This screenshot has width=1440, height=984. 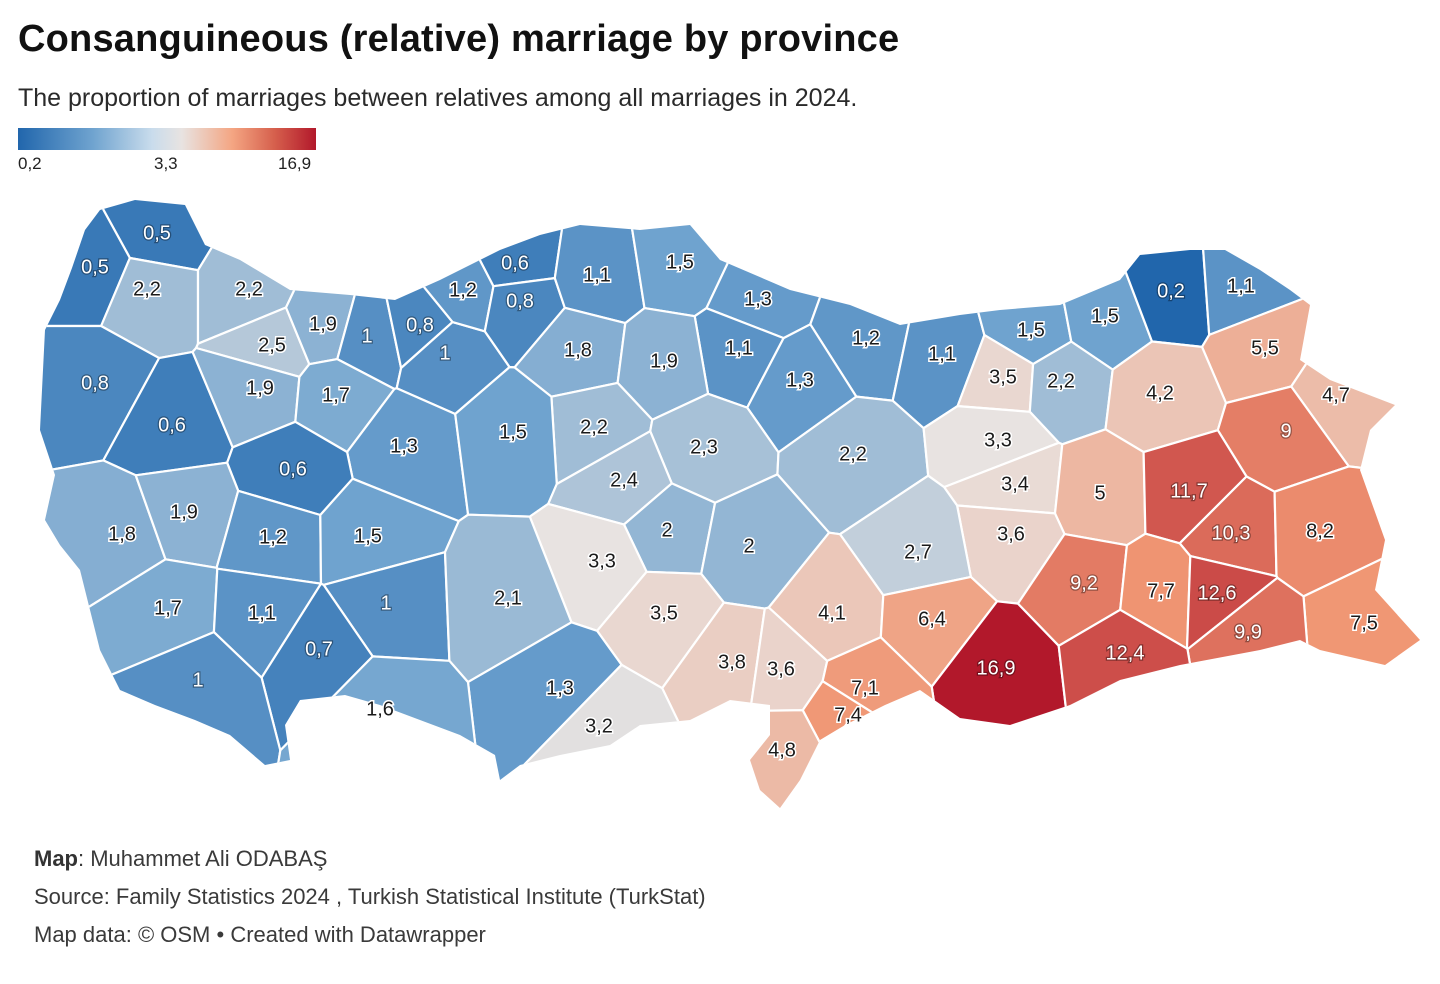 I want to click on province-value-label: 4,2, so click(x=1160, y=393).